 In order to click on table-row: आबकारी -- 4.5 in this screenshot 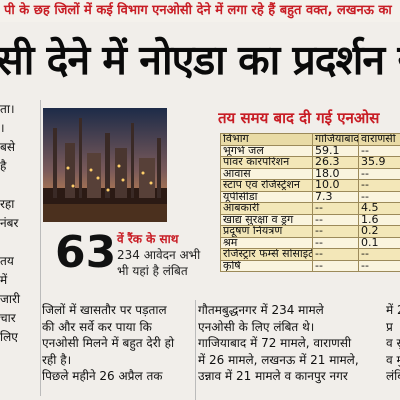, I will do `click(310, 208)`.